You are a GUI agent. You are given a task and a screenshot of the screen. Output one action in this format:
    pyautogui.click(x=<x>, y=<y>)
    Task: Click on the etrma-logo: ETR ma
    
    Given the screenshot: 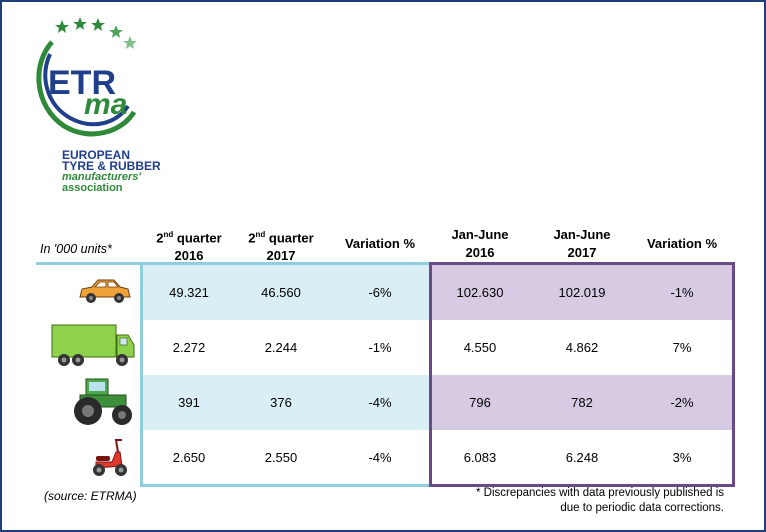 What is the action you would take?
    pyautogui.click(x=86, y=77)
    